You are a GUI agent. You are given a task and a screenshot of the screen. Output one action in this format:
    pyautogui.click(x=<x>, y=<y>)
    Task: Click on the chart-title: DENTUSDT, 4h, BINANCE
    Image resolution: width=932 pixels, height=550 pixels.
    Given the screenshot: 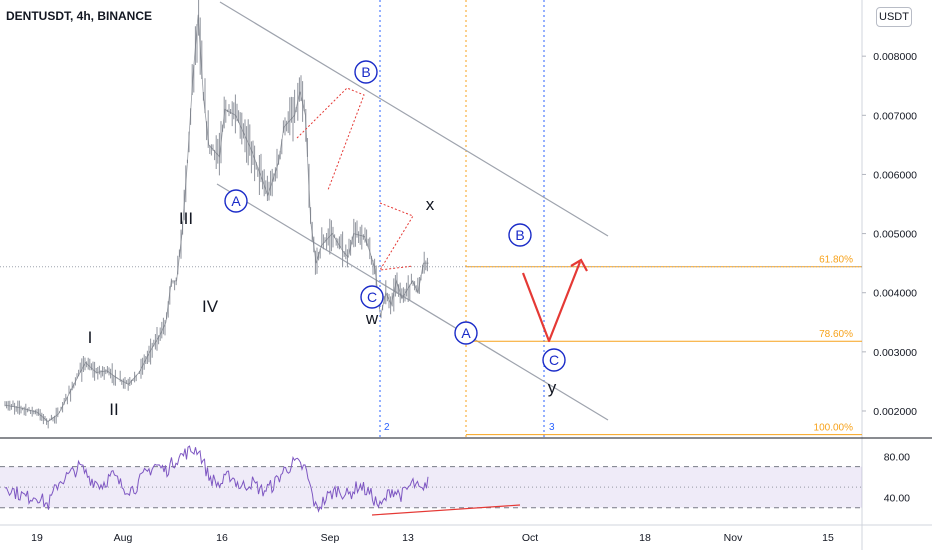 What is the action you would take?
    pyautogui.click(x=79, y=16)
    